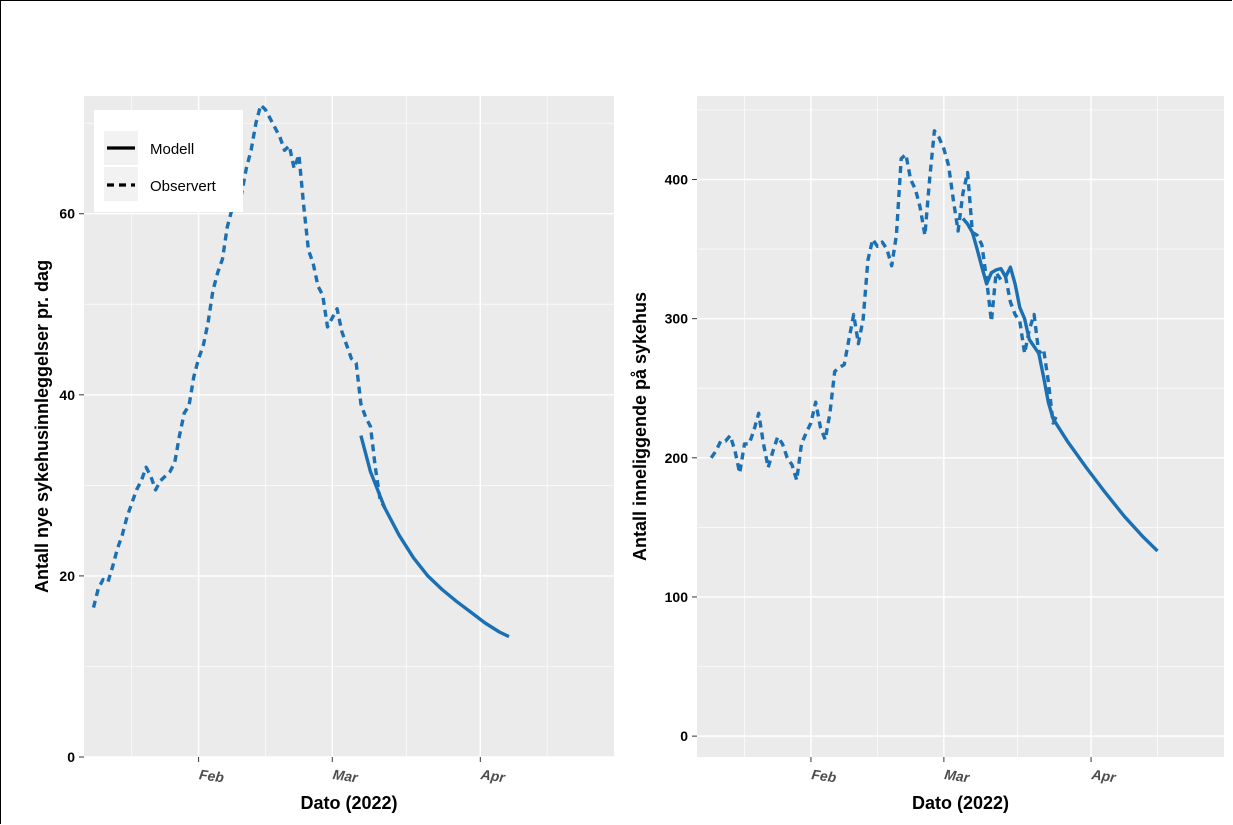 The width and height of the screenshot is (1233, 825). I want to click on series-line-observert, so click(884, 305).